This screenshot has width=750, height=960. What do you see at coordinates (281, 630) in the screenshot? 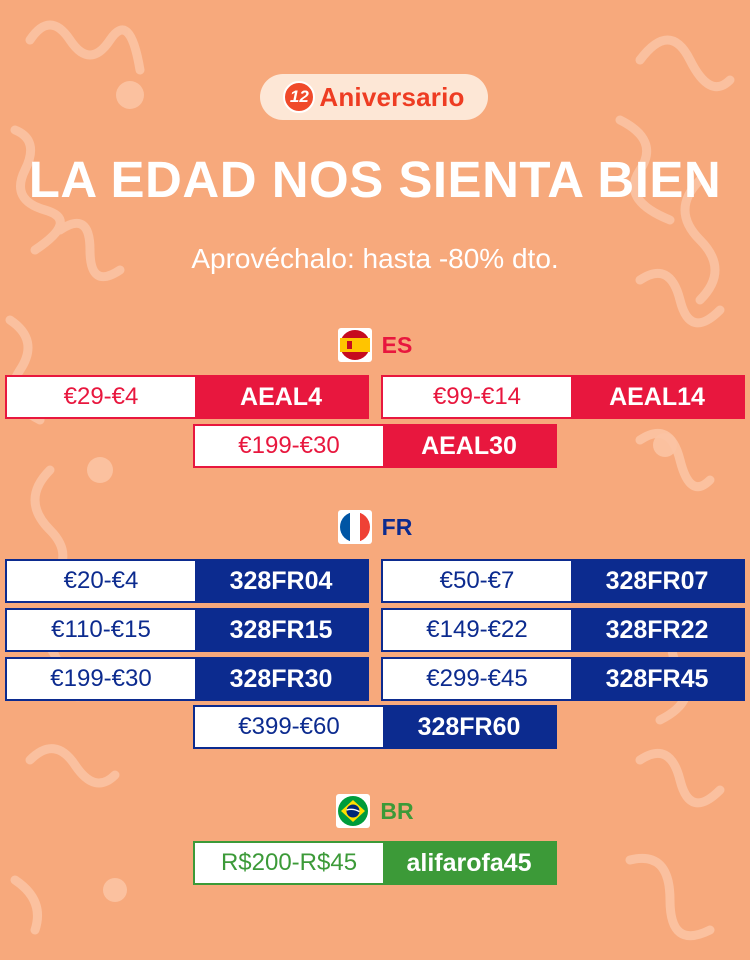
I see `coupon-code: 328FR15` at bounding box center [281, 630].